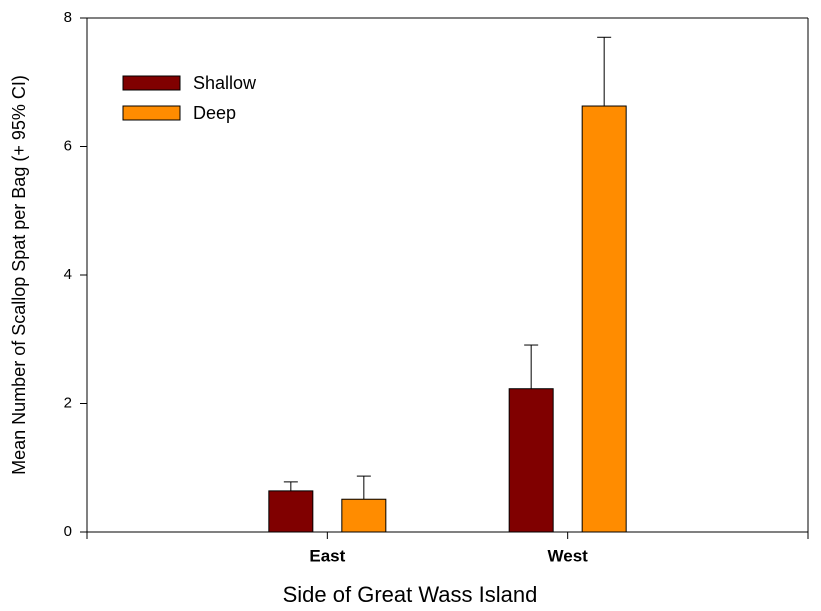 Image resolution: width=821 pixels, height=611 pixels. What do you see at coordinates (68, 274) in the screenshot?
I see `y-tick-label: 4` at bounding box center [68, 274].